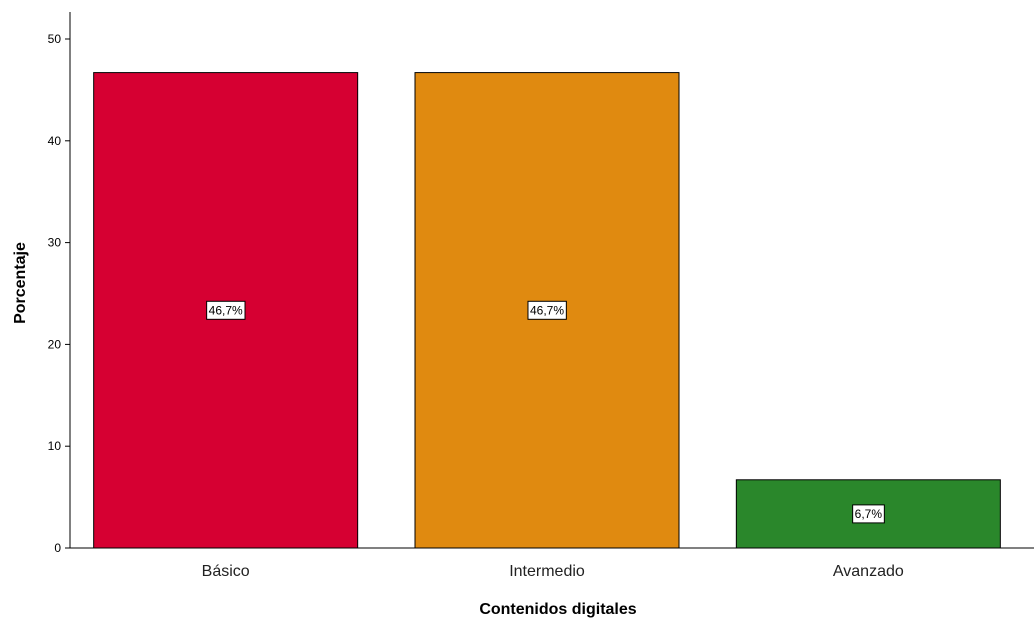 The width and height of the screenshot is (1034, 619). What do you see at coordinates (547, 571) in the screenshot?
I see `x-tick-label-1: Intermedio` at bounding box center [547, 571].